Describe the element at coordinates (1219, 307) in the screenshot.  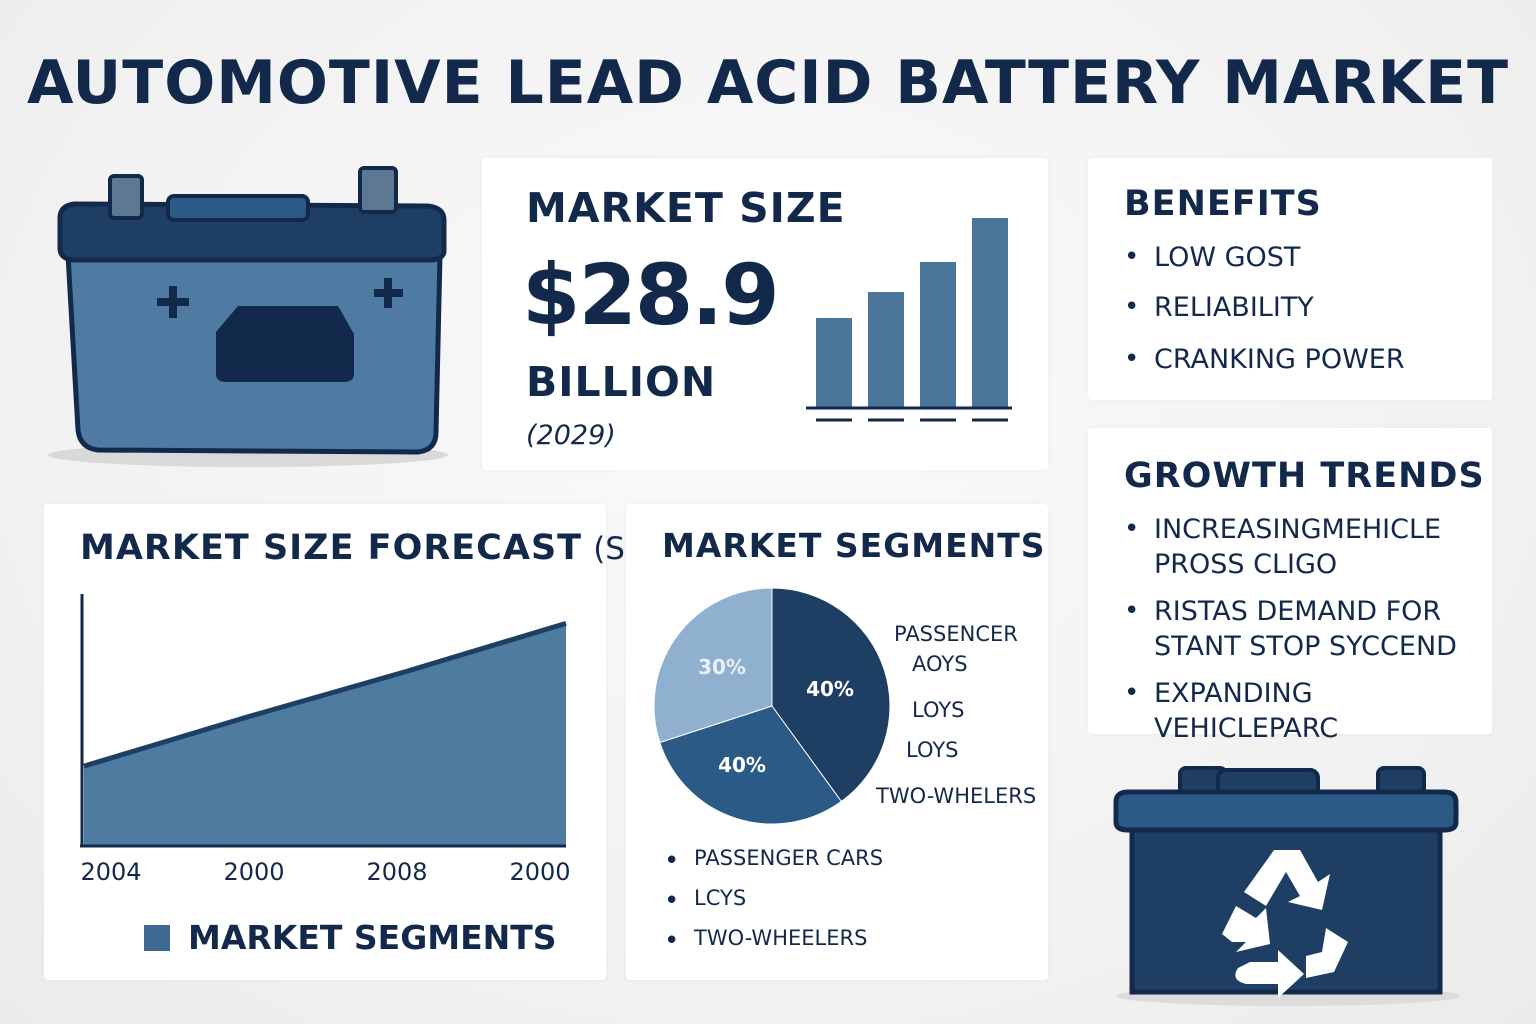
I see `benefit-item: RELIABILITY` at that location.